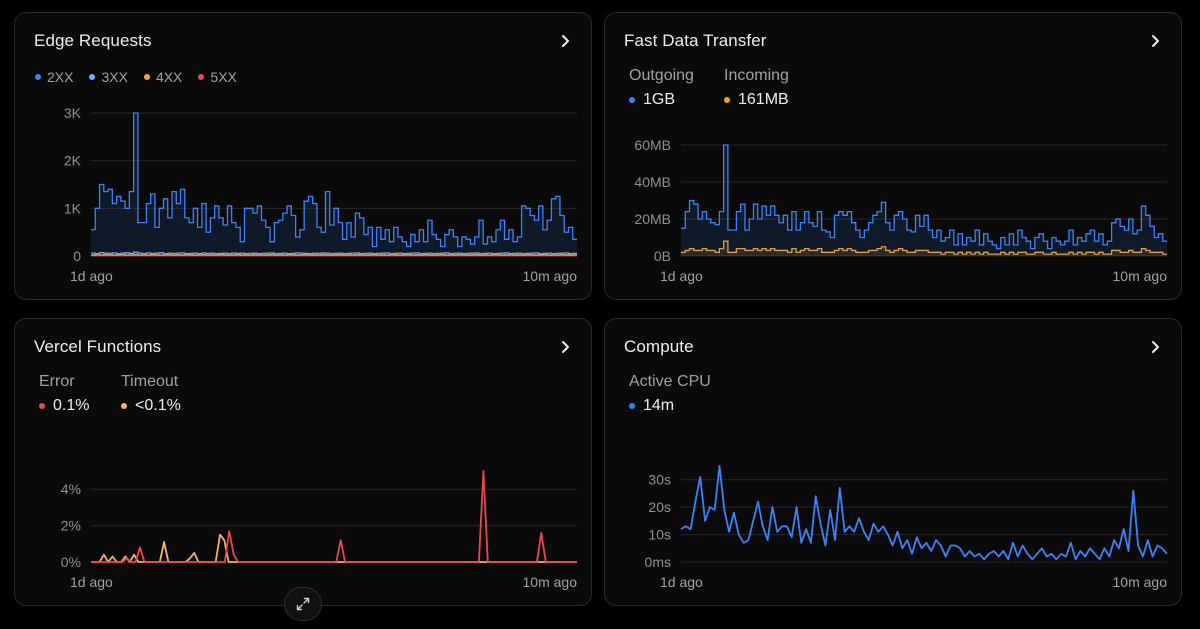 The height and width of the screenshot is (629, 1200). I want to click on y-tick-label: 4%, so click(71, 489).